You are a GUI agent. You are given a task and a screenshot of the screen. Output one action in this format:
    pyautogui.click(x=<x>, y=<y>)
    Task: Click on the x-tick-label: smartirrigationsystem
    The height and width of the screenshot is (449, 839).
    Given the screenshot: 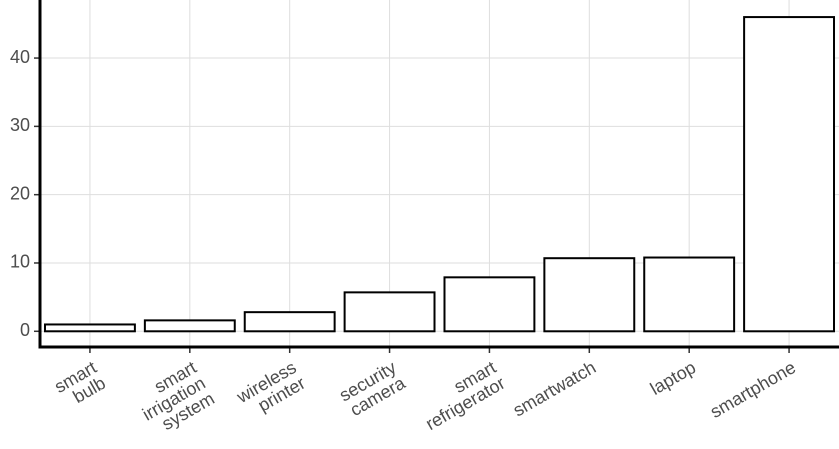 What is the action you would take?
    pyautogui.click(x=174, y=398)
    